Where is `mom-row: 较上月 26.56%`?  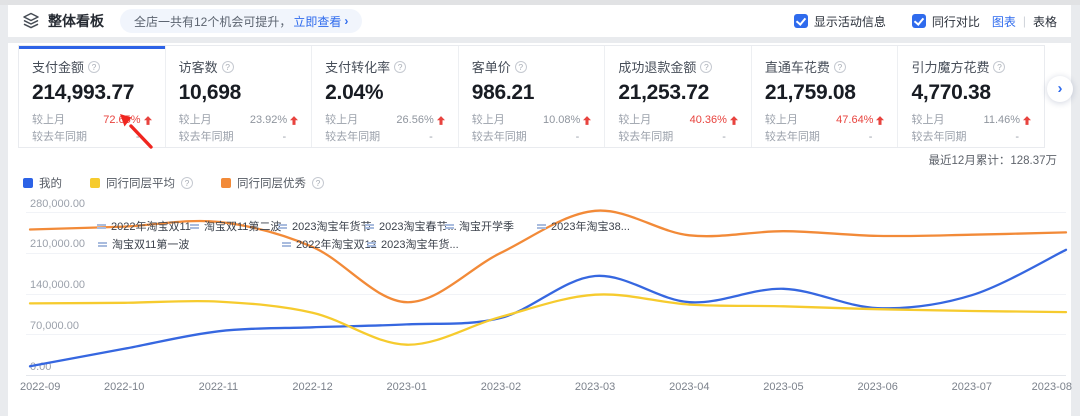
mom-row: 较上月 26.56% is located at coordinates (385, 120).